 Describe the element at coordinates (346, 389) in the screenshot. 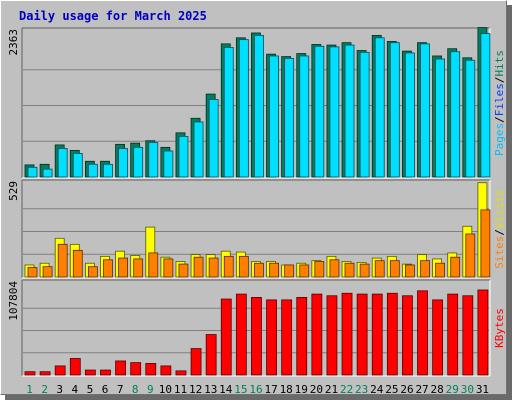

I see `x-tick-label: 22` at that location.